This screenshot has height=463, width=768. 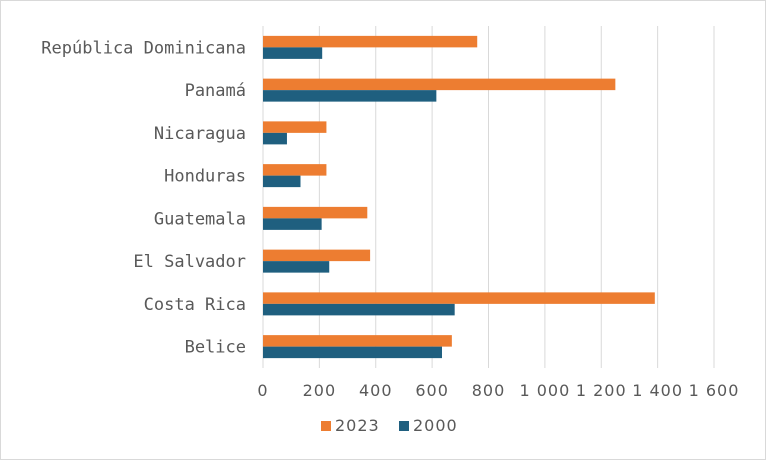 What do you see at coordinates (376, 390) in the screenshot?
I see `x-tick-label: 400` at bounding box center [376, 390].